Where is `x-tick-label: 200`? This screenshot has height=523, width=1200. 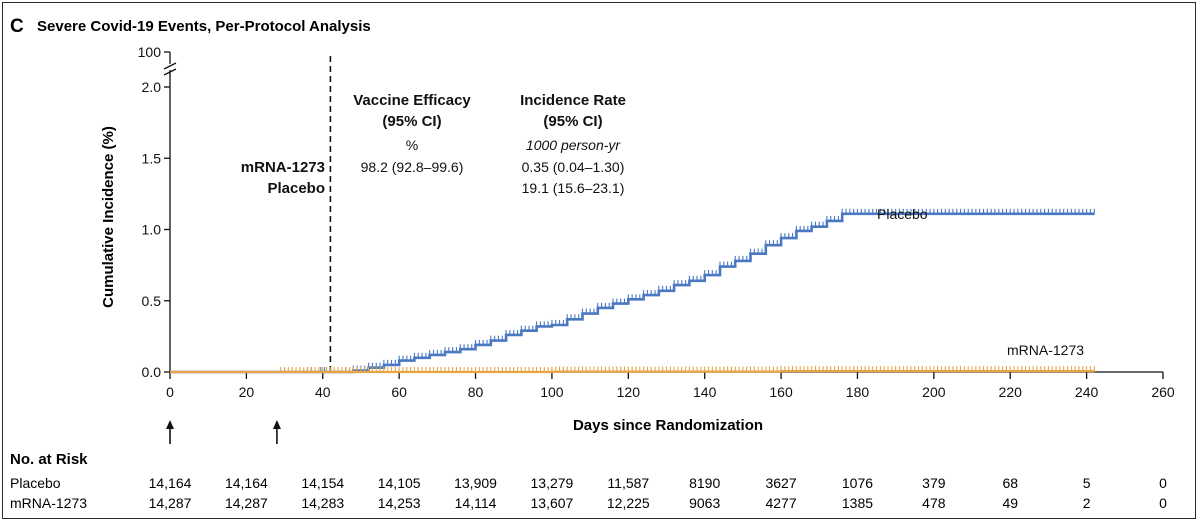 x-tick-label: 200 is located at coordinates (934, 392).